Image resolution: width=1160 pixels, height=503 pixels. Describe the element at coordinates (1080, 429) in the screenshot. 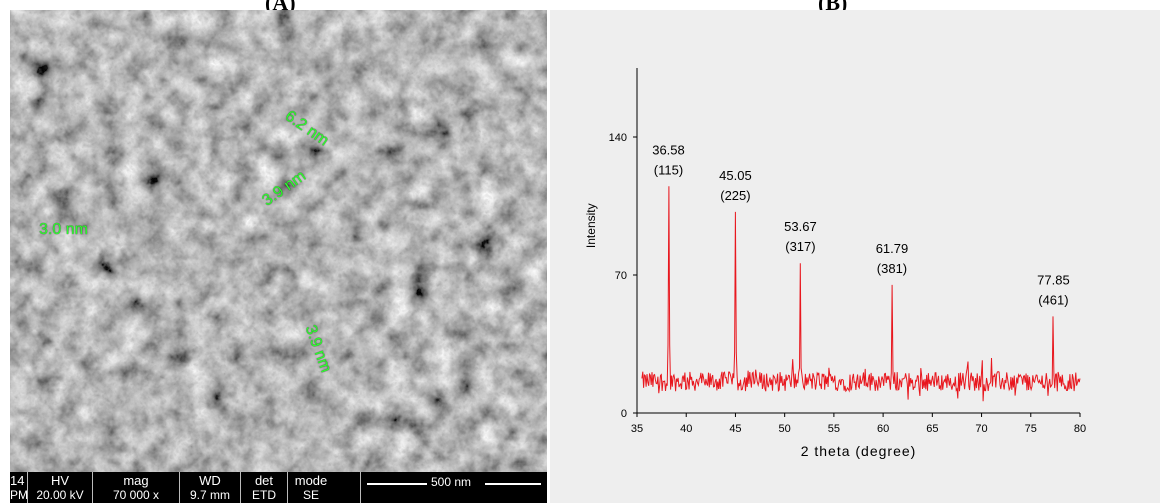

I see `x-tick-label: 80` at that location.